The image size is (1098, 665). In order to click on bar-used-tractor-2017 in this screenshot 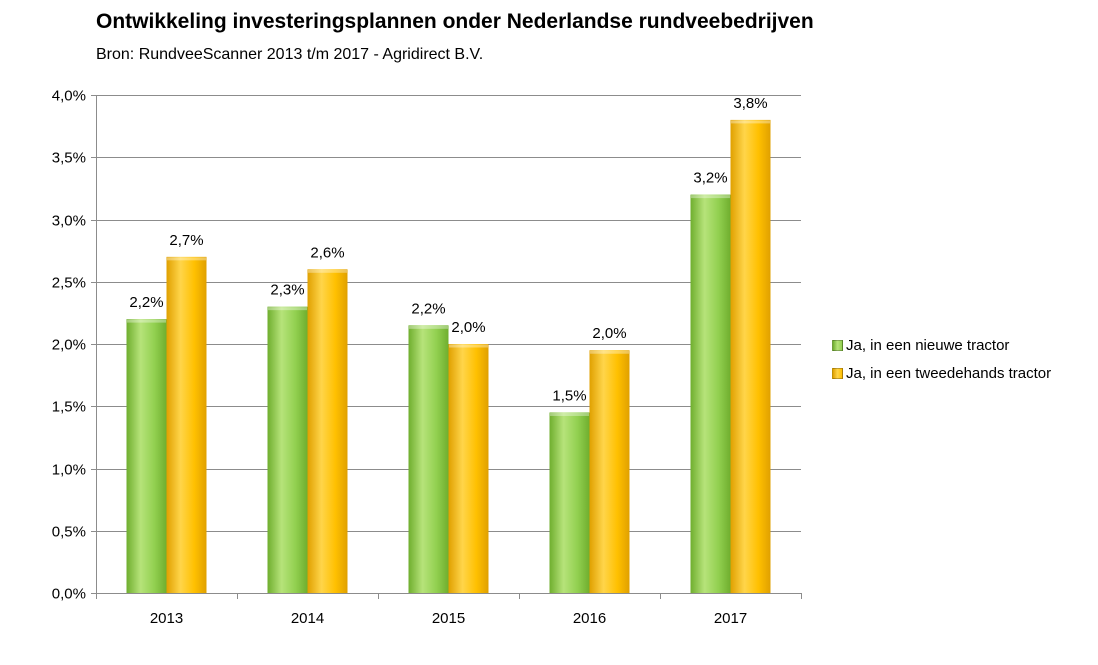, I will do `click(750, 356)`.